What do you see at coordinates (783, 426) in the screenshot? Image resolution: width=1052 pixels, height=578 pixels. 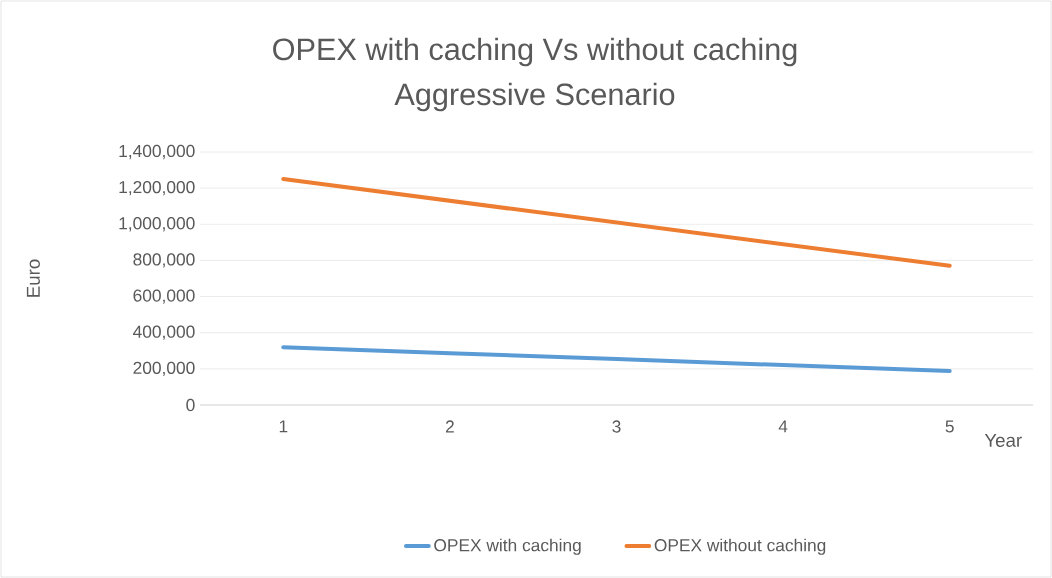 I see `x-tick-label: 4` at bounding box center [783, 426].